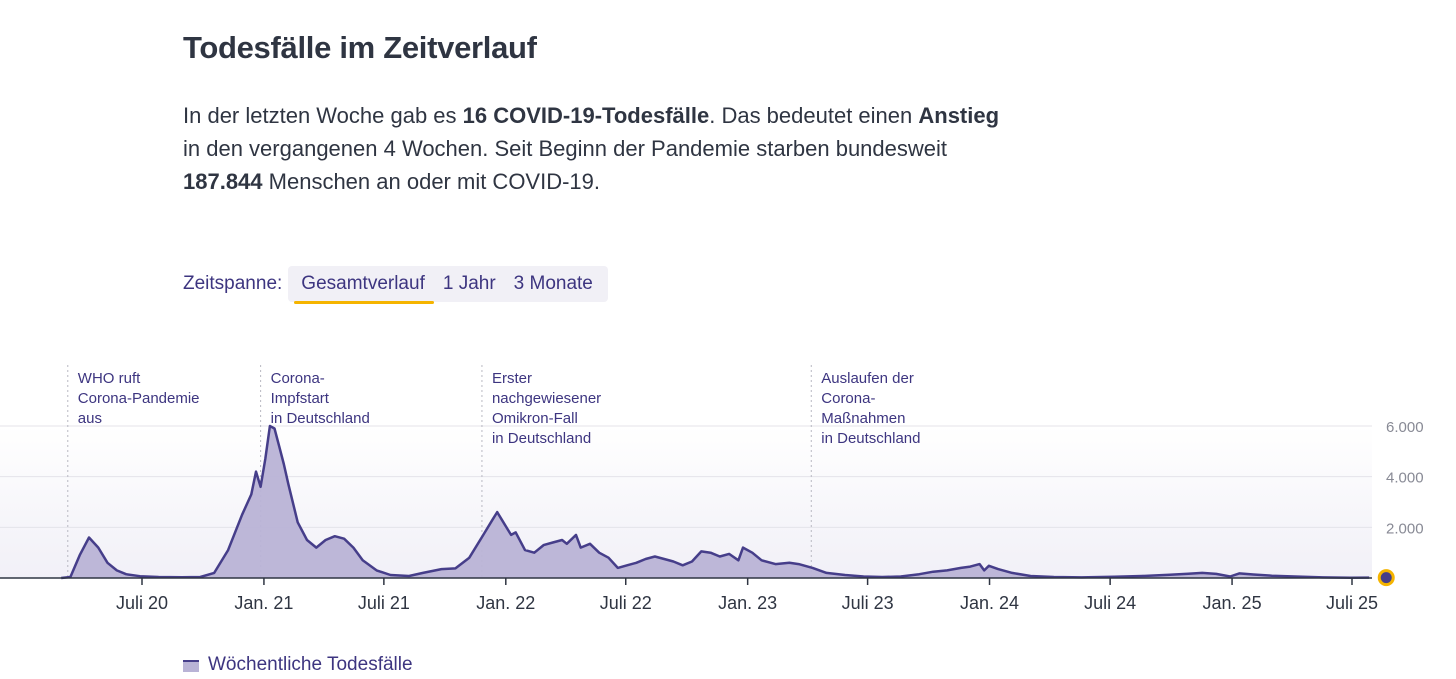 This screenshot has height=679, width=1456. What do you see at coordinates (360, 47) in the screenshot?
I see `page-title: Todesfälle im Zeitverlauf` at bounding box center [360, 47].